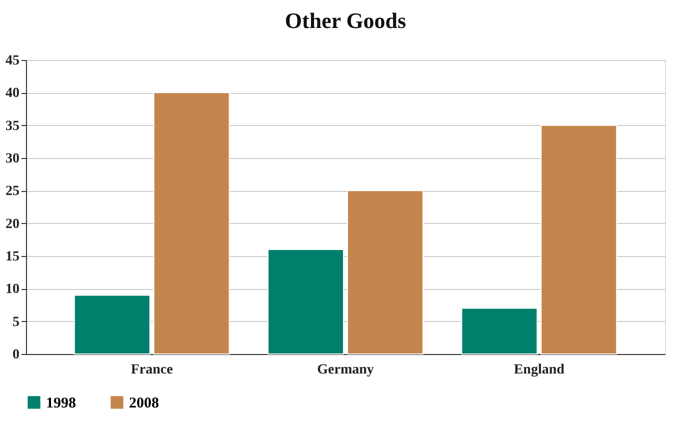  I want to click on y-tick-label: 45, so click(13, 61).